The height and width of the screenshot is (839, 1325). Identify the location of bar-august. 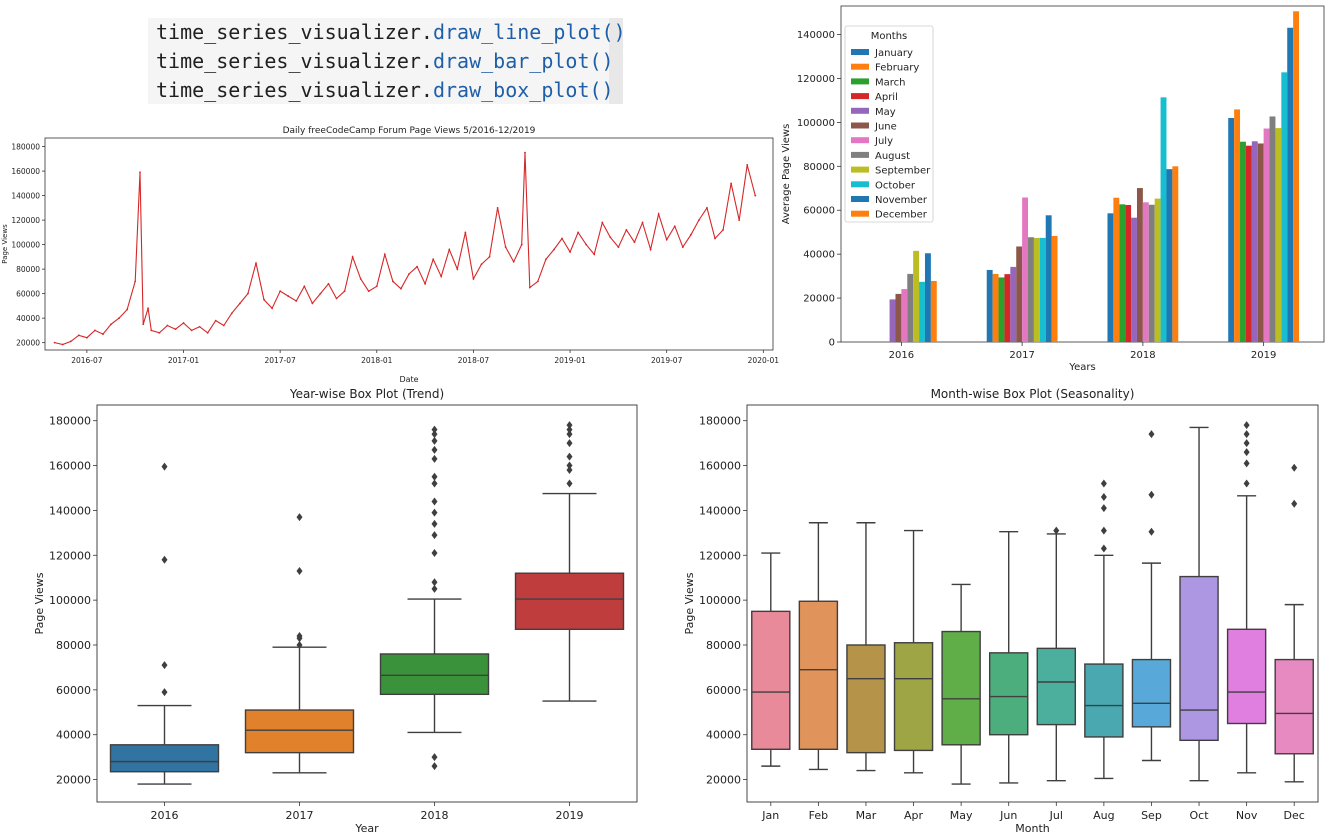
(1031, 289).